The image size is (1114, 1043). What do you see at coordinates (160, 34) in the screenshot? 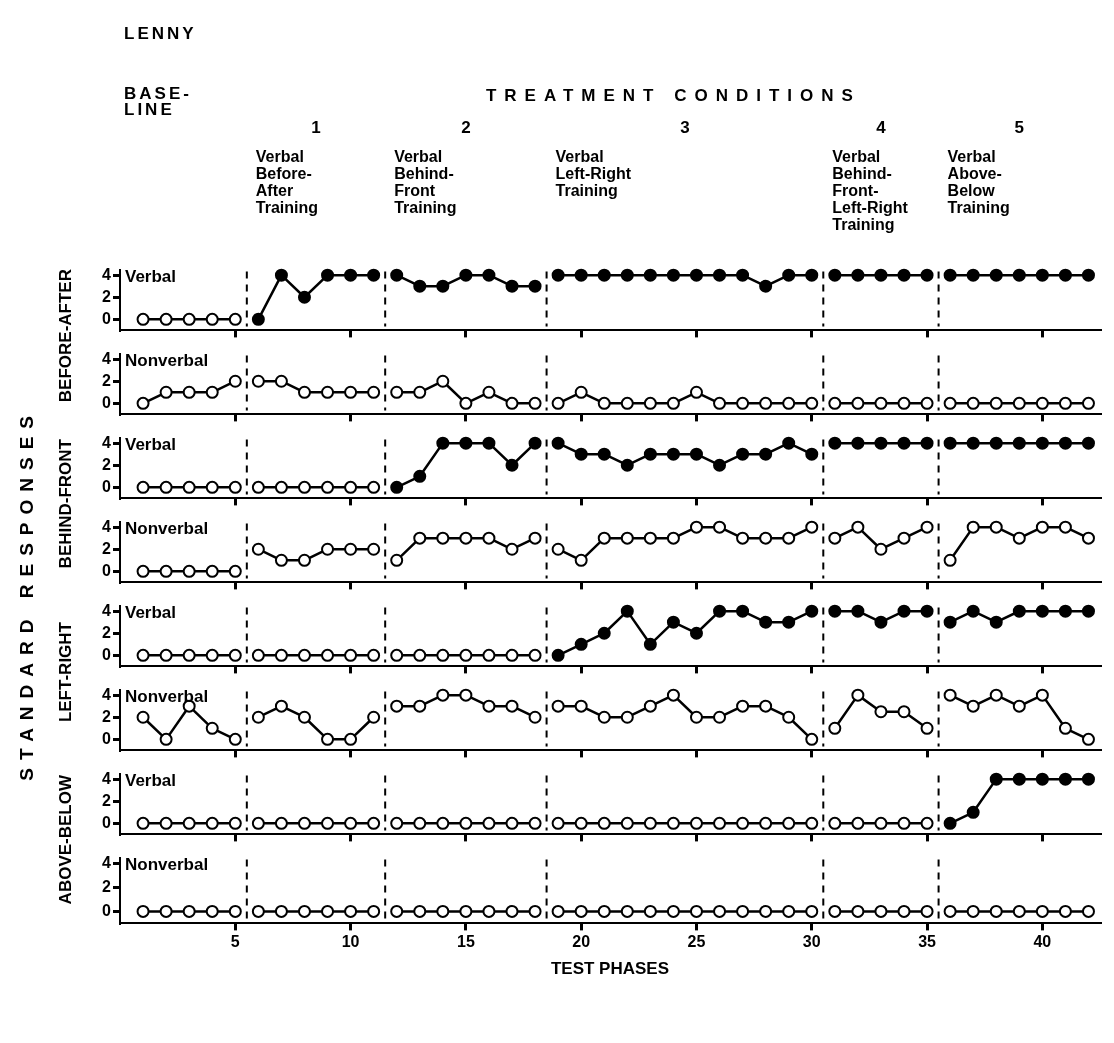
I see `chart-title: LENNY` at bounding box center [160, 34].